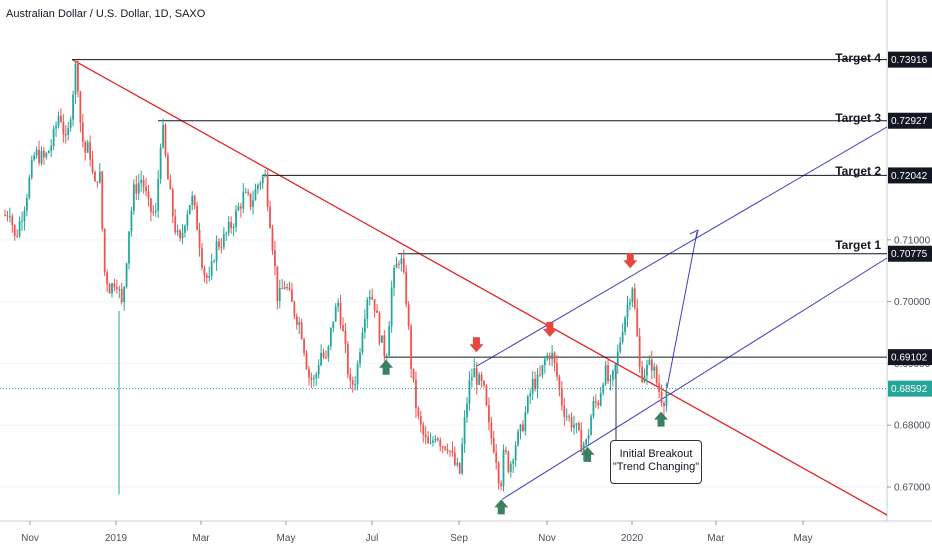 This screenshot has height=550, width=932. What do you see at coordinates (858, 58) in the screenshot?
I see `target-level-label: Target 4` at bounding box center [858, 58].